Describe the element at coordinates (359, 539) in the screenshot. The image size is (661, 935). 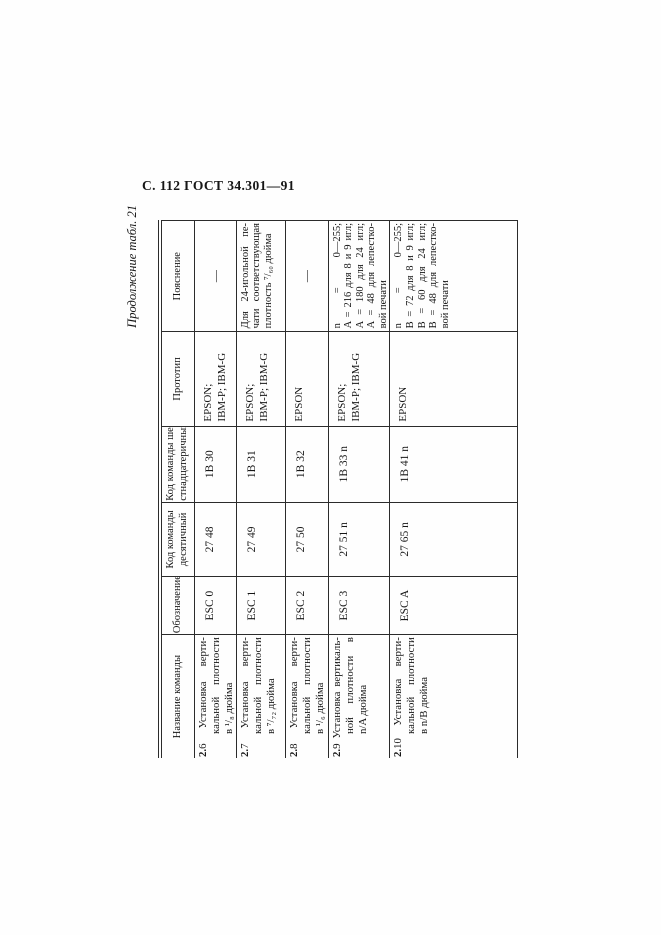
I see `code-decimal-cell: 27 51 n` at that location.